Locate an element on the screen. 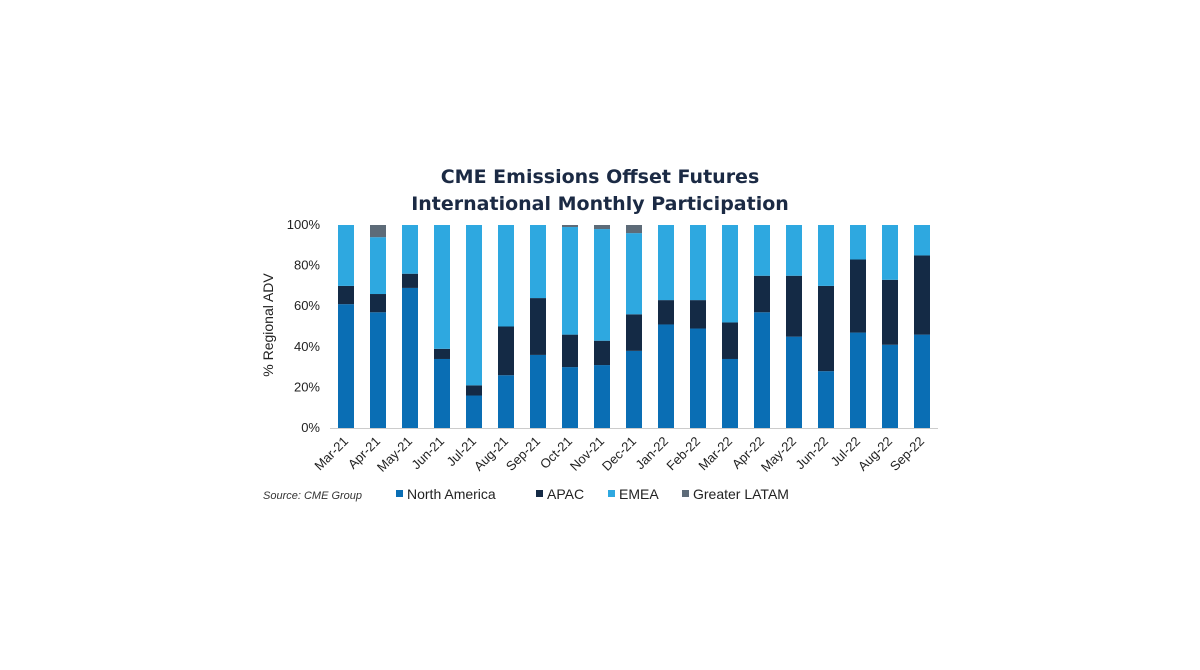 The image size is (1200, 670). y-tick-label: 80% is located at coordinates (307, 265).